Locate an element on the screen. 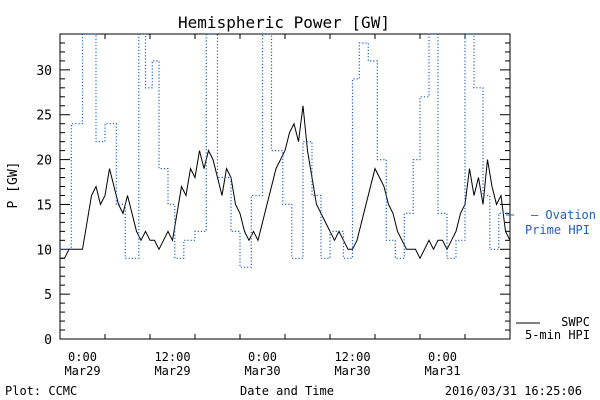 The image size is (600, 400). y-tick-label: 10 is located at coordinates (44, 250).